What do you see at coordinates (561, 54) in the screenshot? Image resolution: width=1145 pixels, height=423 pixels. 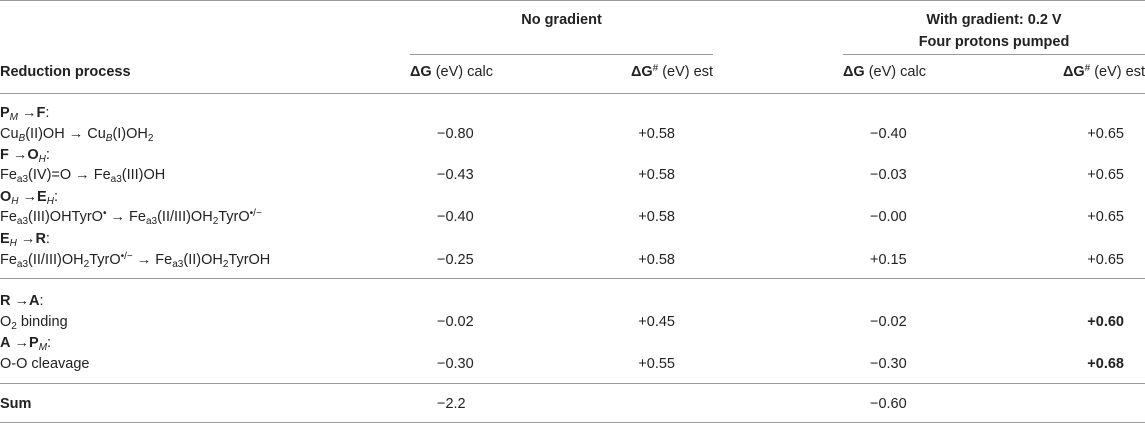 I see `group-rule-no-gradient` at bounding box center [561, 54].